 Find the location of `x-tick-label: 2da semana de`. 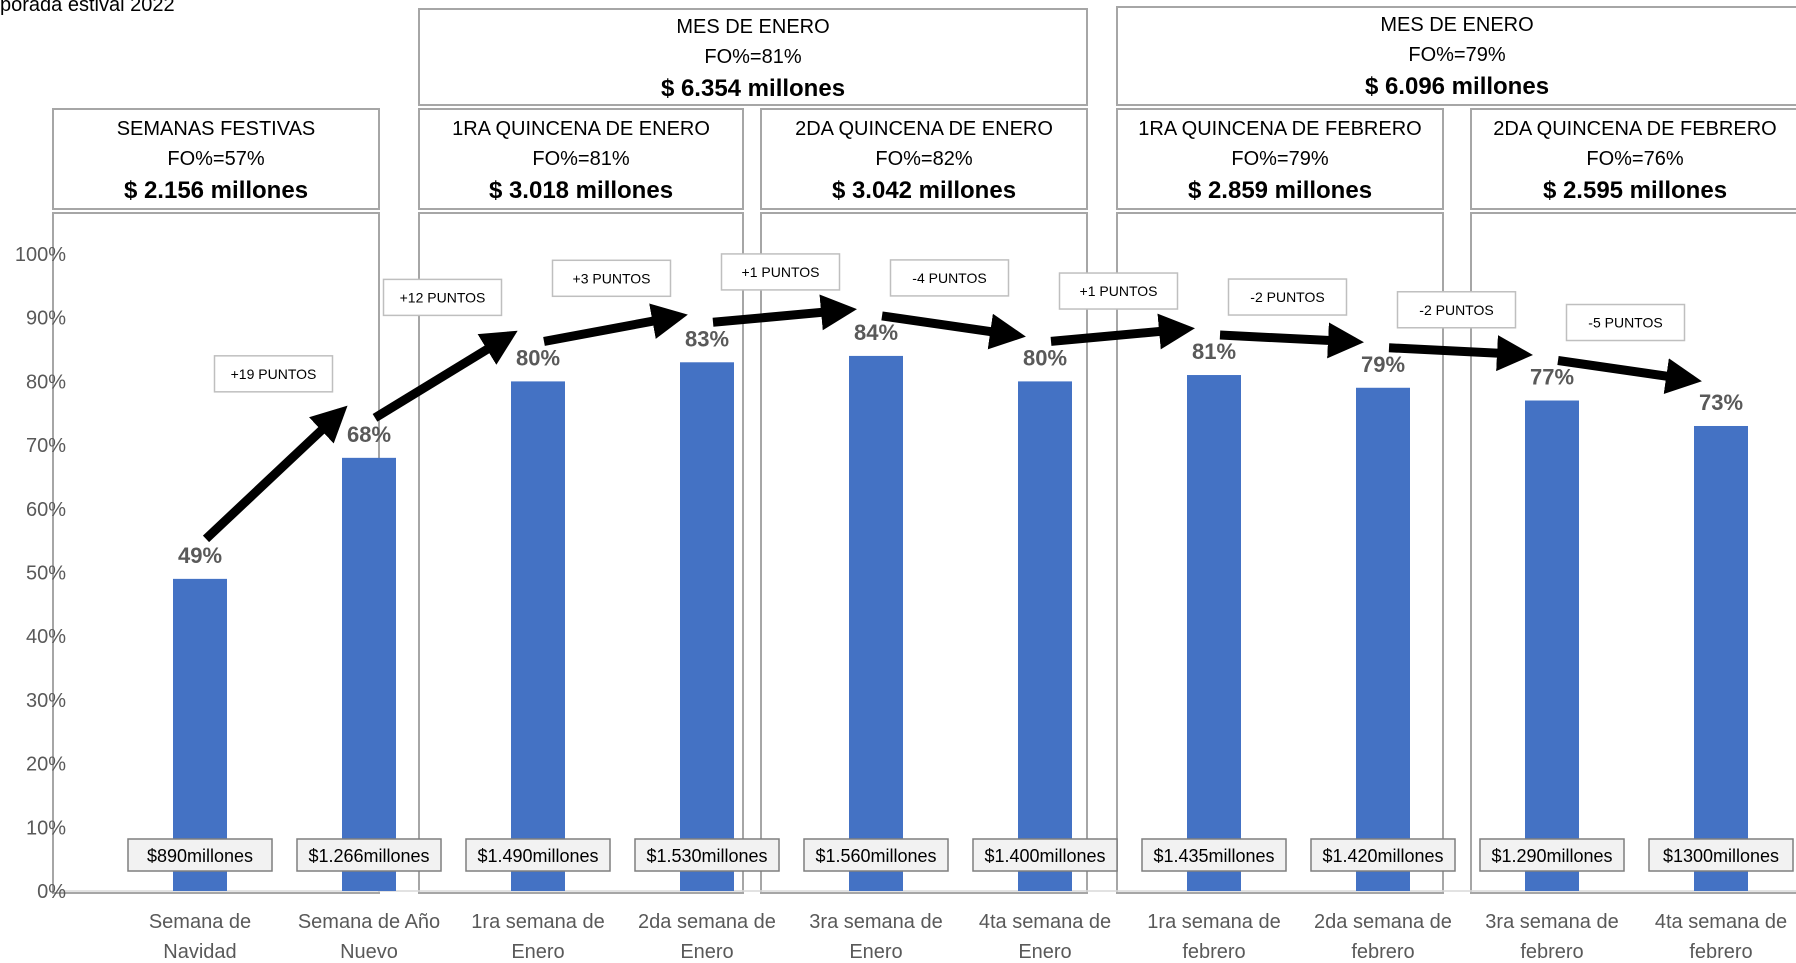

x-tick-label: 2da semana de is located at coordinates (707, 922).